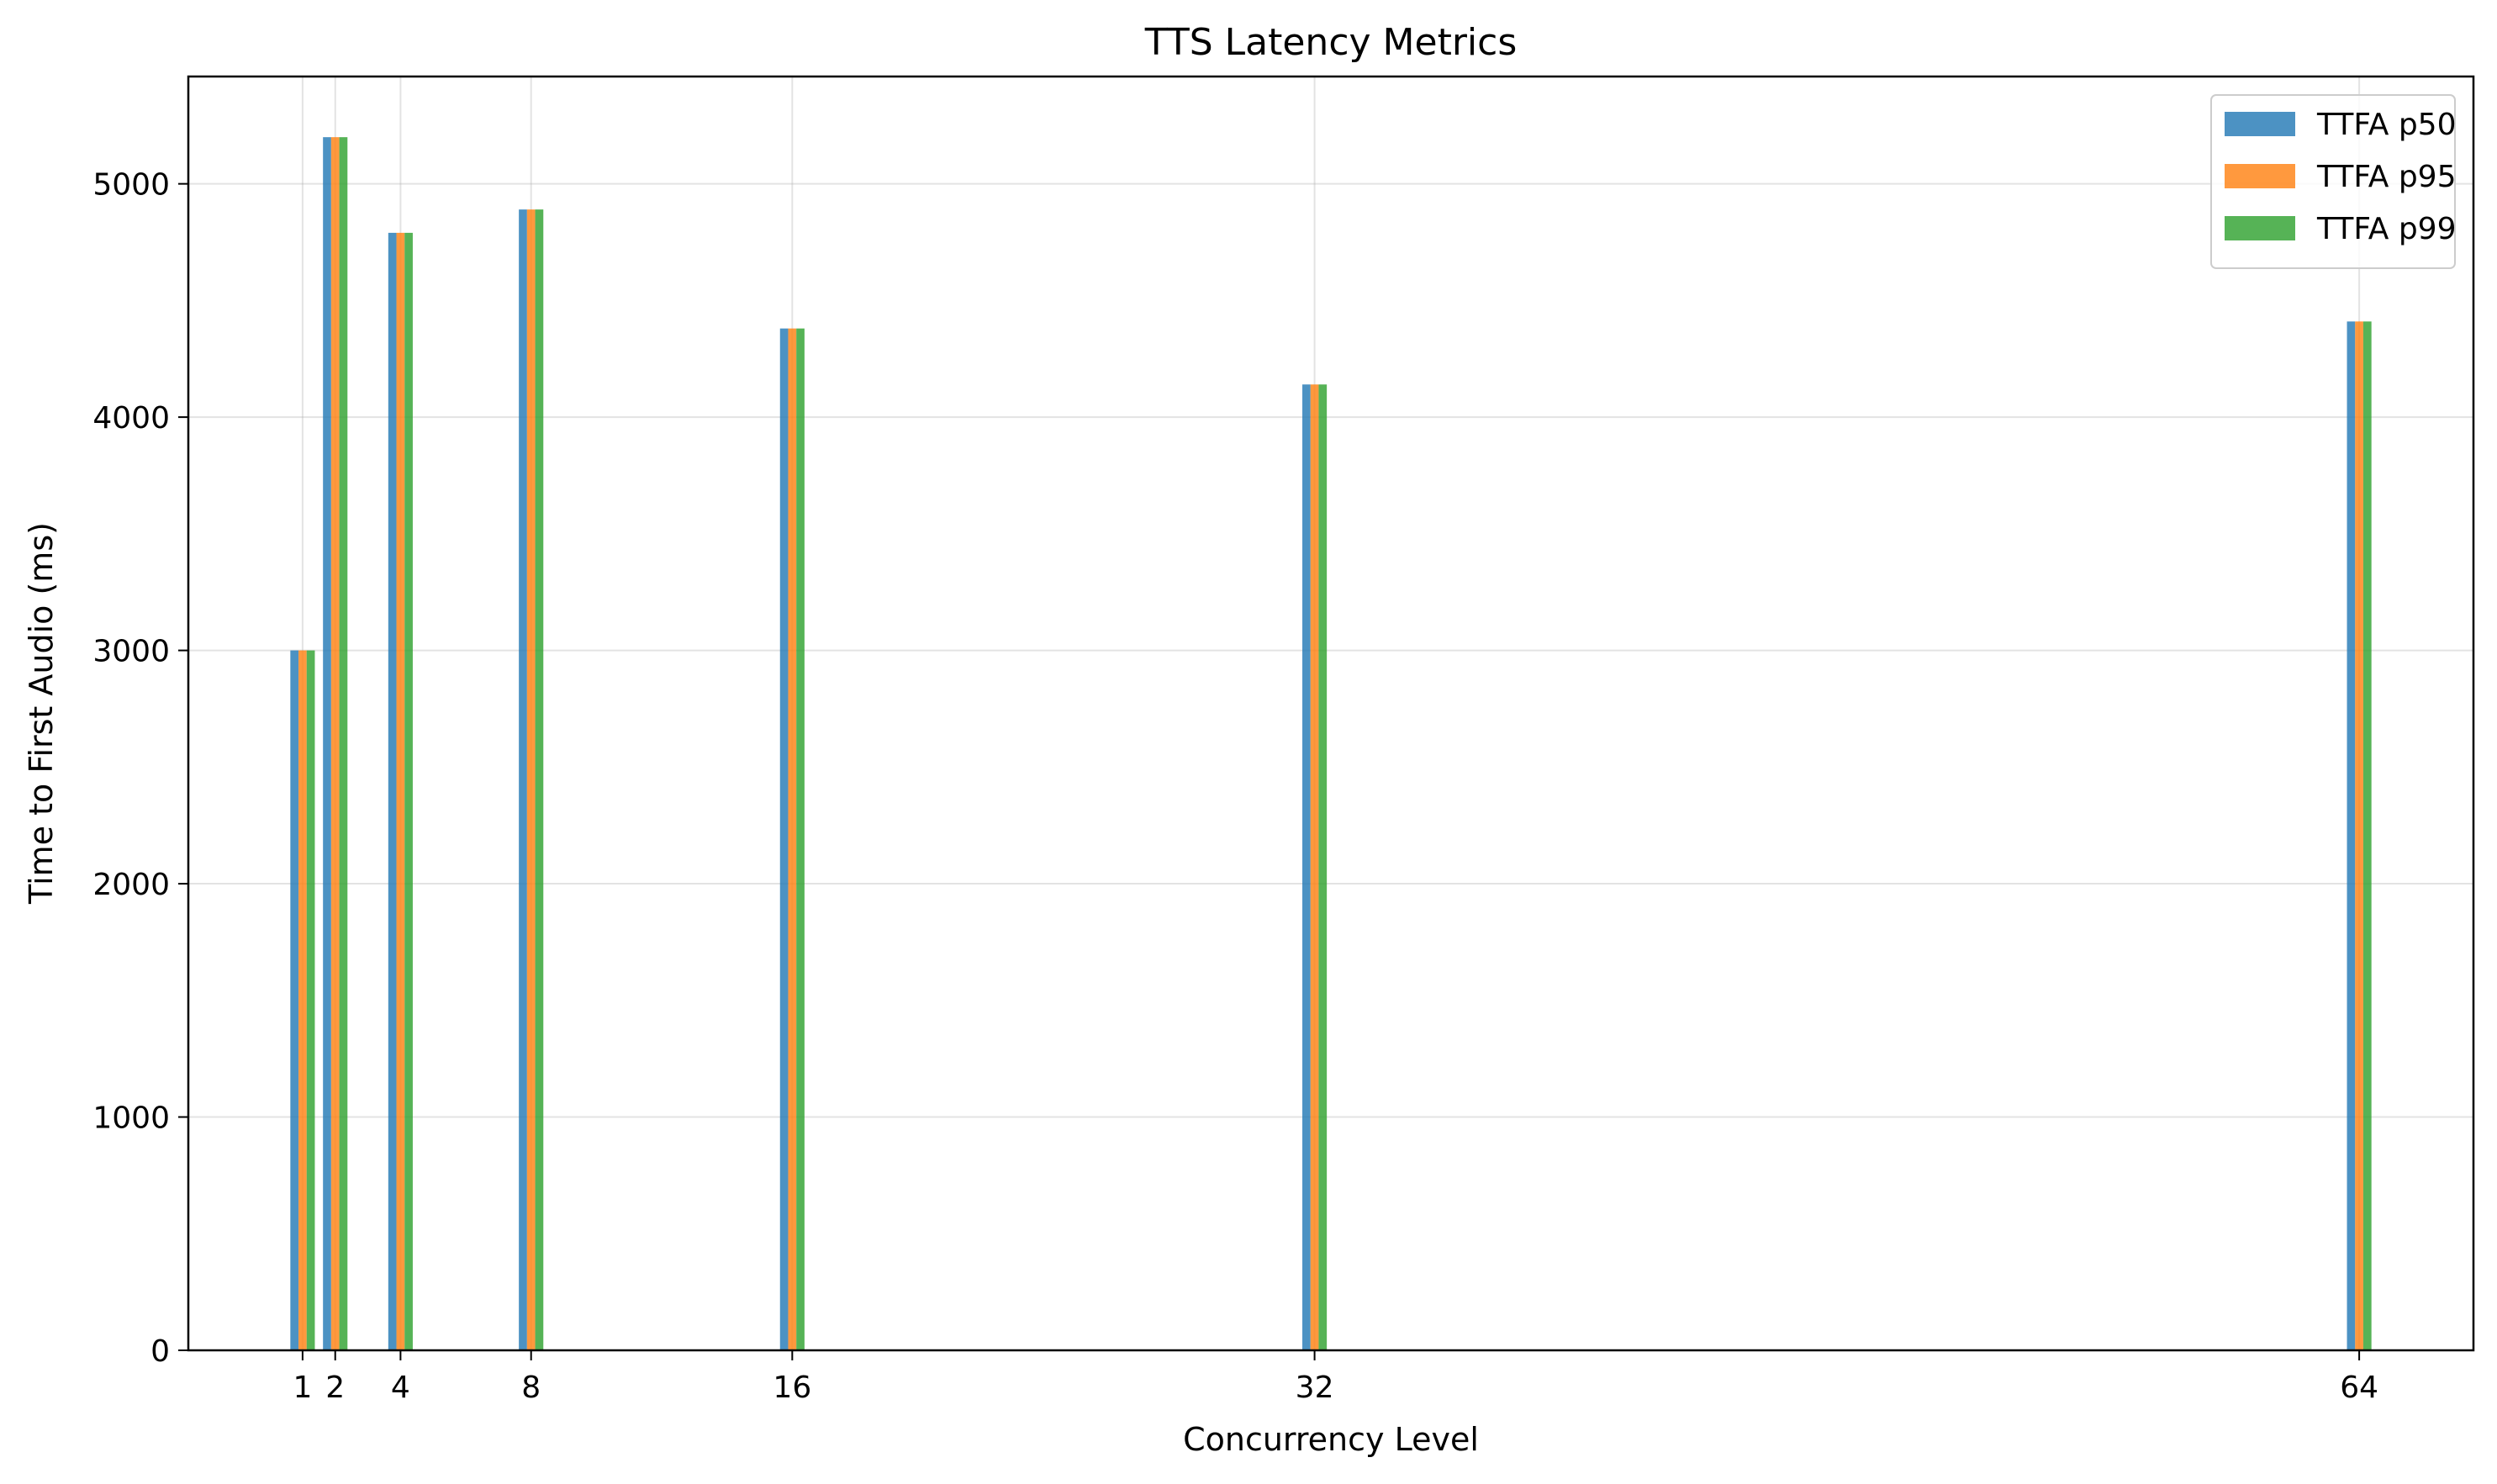 This screenshot has width=2497, height=1484. Describe the element at coordinates (327, 744) in the screenshot. I see `bar-ttfa-p50-x2` at that location.